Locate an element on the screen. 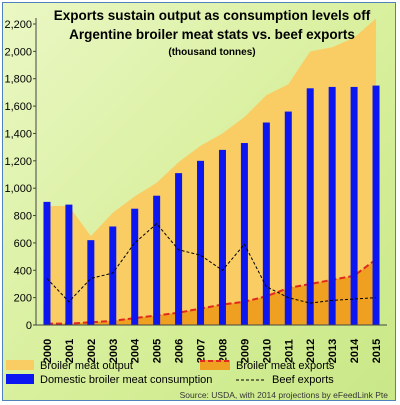 This screenshot has width=400, height=405. x-tick-label: 2003 is located at coordinates (114, 351).